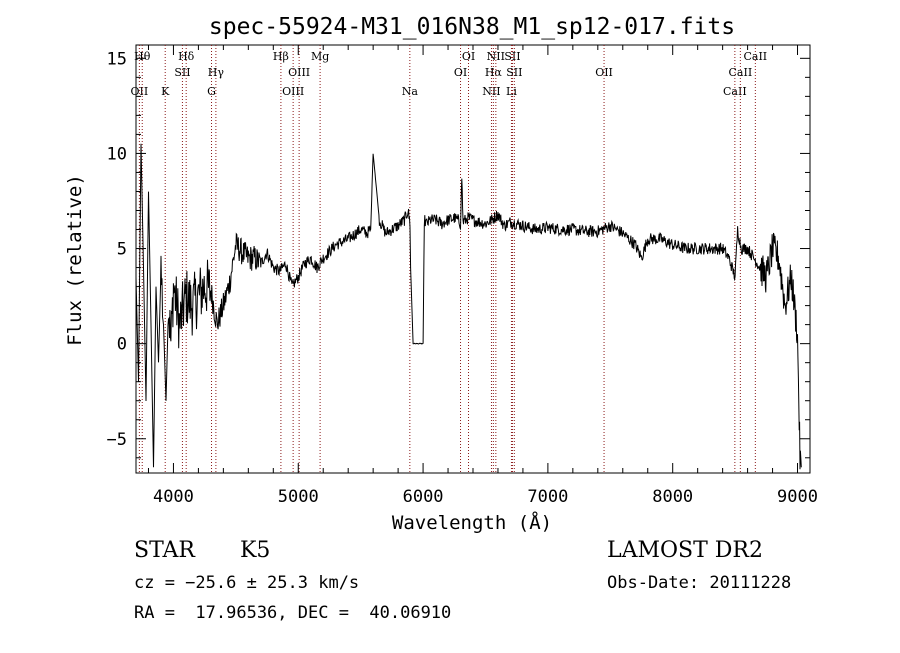  I want to click on x-tick-label: 4000, so click(173, 497).